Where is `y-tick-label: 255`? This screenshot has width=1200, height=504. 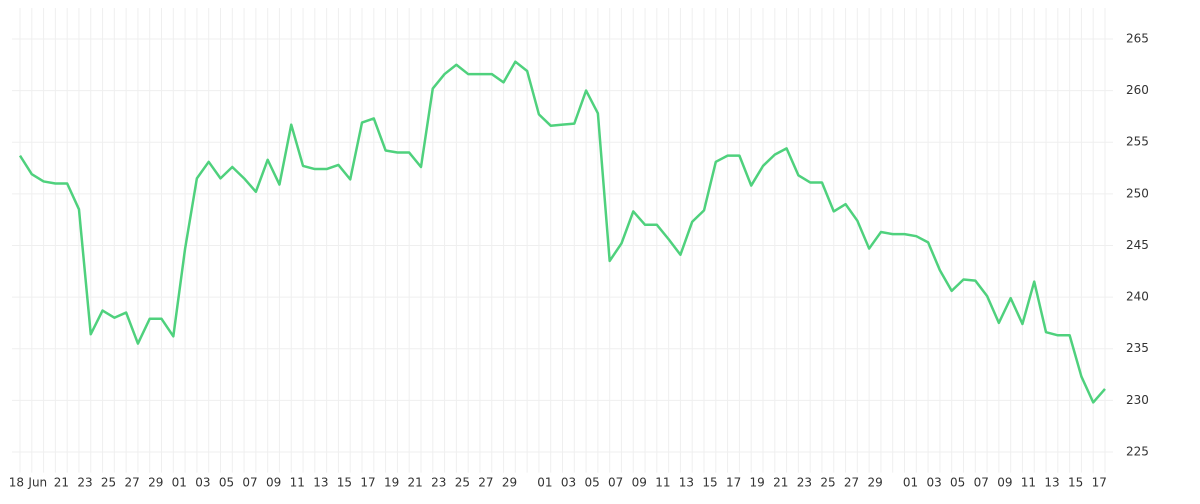 y-tick-label: 255 is located at coordinates (1137, 142).